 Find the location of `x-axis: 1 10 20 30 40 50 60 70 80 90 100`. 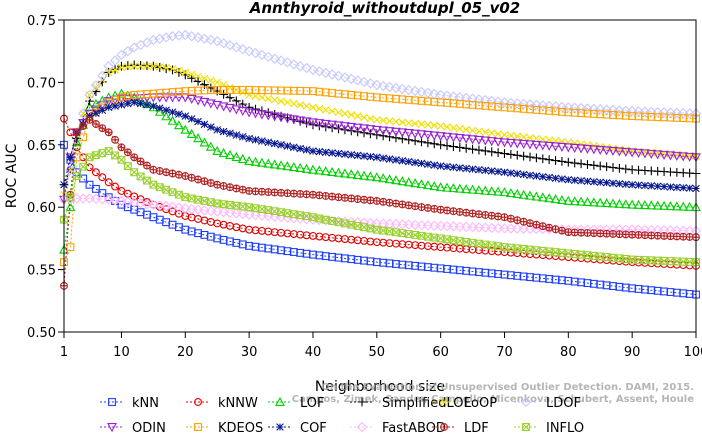

x-axis: 1 10 20 30 40 50 60 70 80 90 100 is located at coordinates (381, 346).